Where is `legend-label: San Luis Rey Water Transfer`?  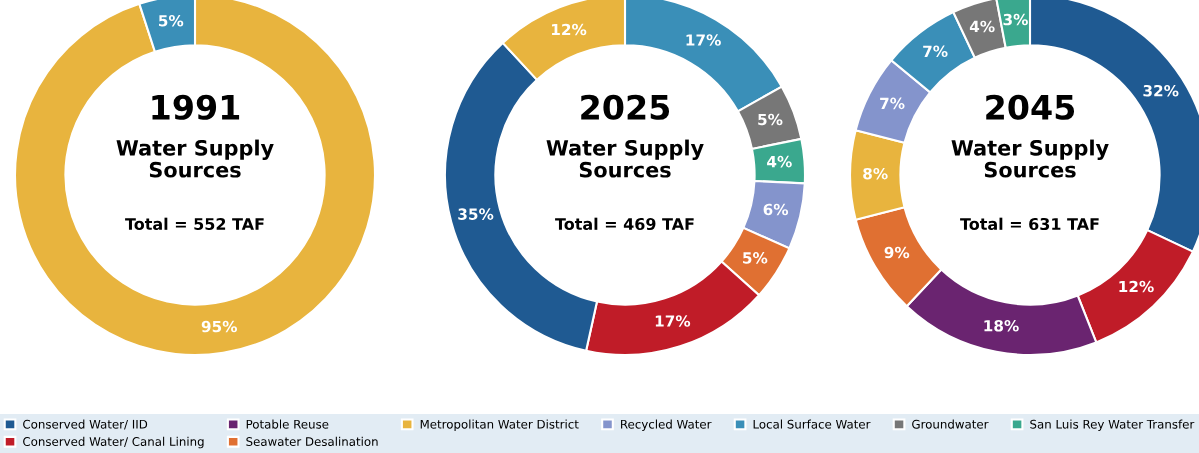 legend-label: San Luis Rey Water Transfer is located at coordinates (1112, 425).